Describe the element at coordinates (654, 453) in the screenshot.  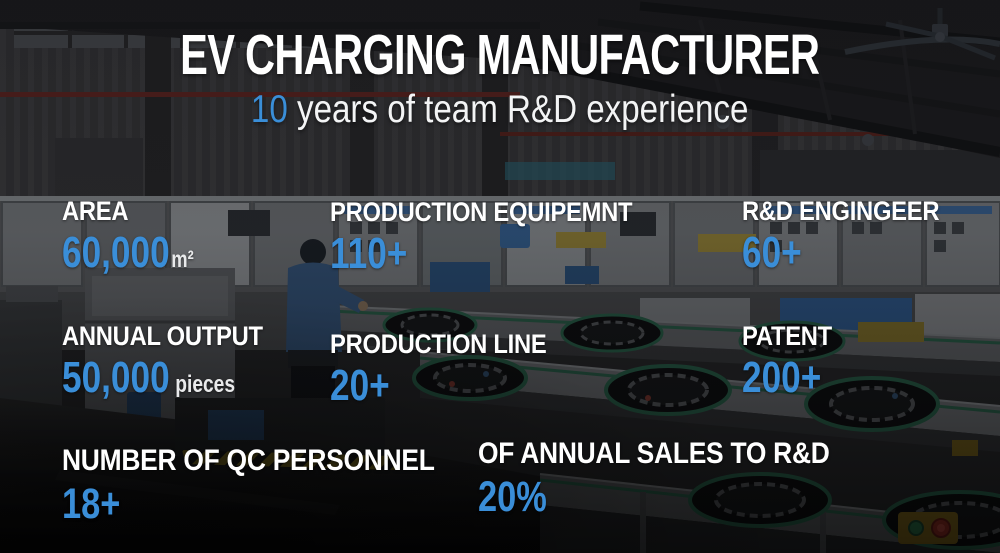
I see `stat-annual-sales-rd-label: OF ANNUAL SALES TO R&D` at that location.